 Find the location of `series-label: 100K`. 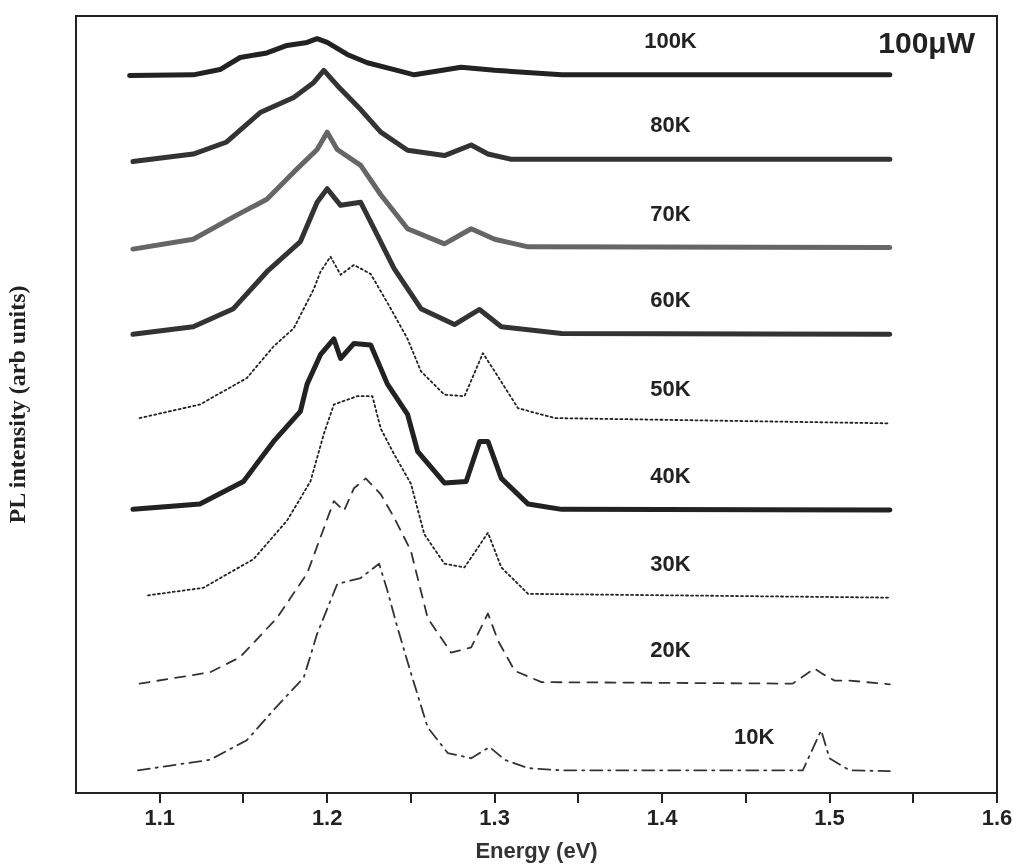

series-label: 100K is located at coordinates (670, 40).